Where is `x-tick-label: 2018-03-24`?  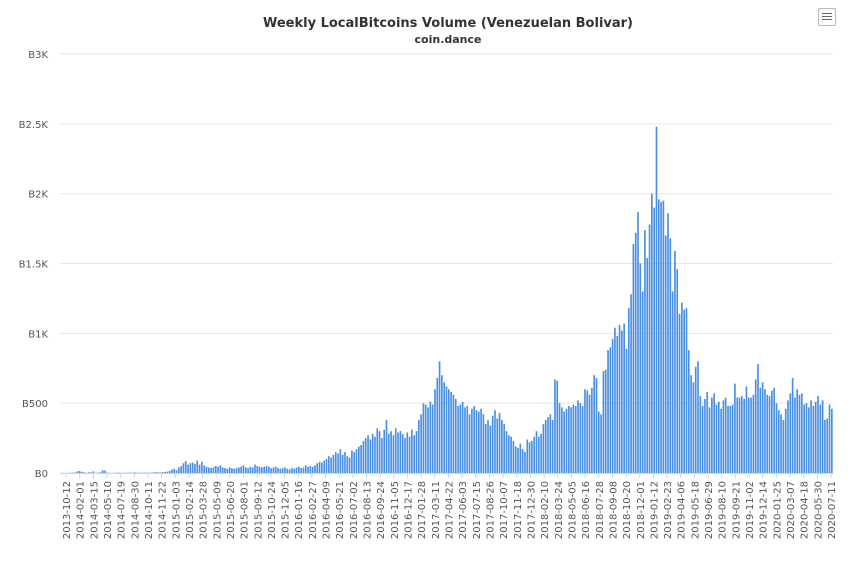
x-tick-label: 2018-03-24 is located at coordinates (559, 510).